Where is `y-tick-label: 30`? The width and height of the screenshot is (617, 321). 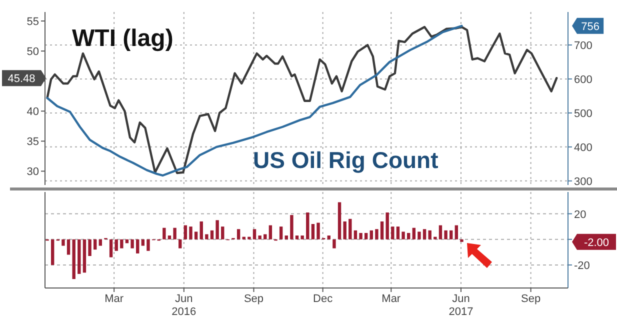 y-tick-label: 30 is located at coordinates (32, 172).